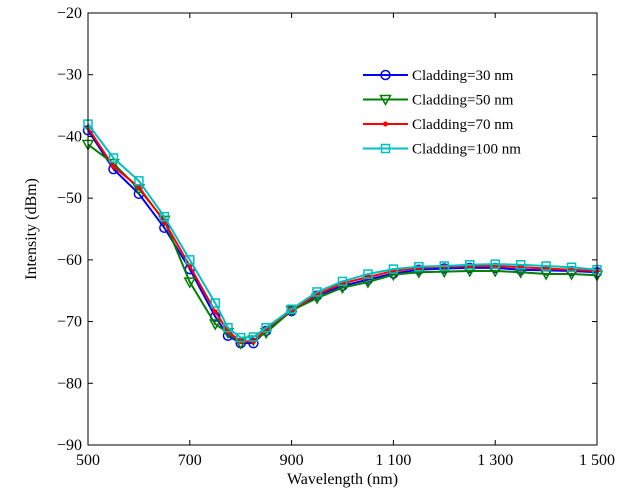 This screenshot has width=634, height=500. Describe the element at coordinates (69, 260) in the screenshot. I see `y-tick-label: −60` at that location.